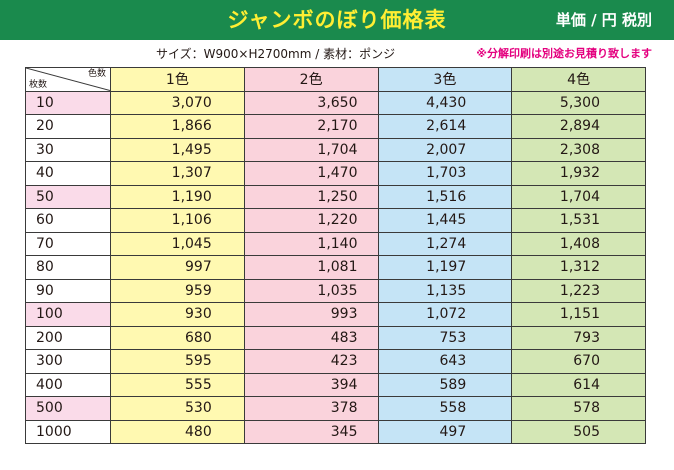 The image size is (674, 470). I want to click on price-cell-3-color: 1,274, so click(445, 243).